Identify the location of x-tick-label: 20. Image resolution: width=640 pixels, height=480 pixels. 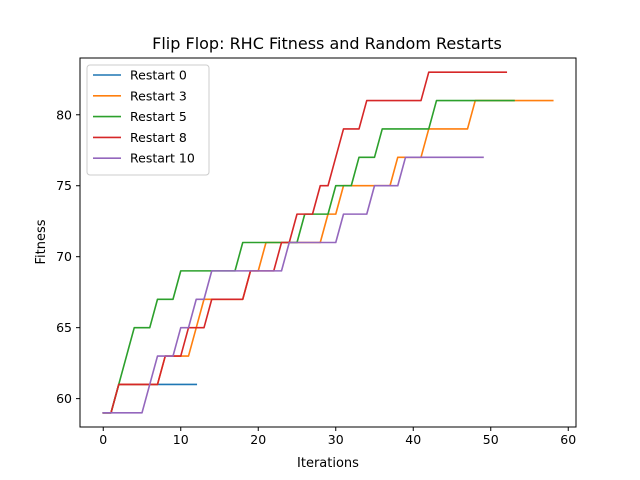
(258, 439).